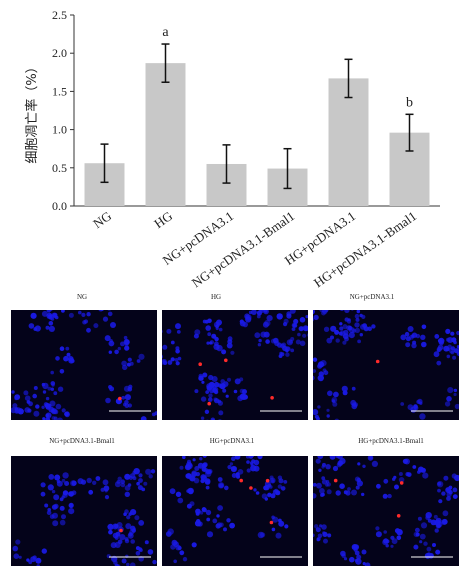 The height and width of the screenshot is (576, 471). What do you see at coordinates (82, 297) in the screenshot?
I see `image-label-ng: NG` at bounding box center [82, 297].